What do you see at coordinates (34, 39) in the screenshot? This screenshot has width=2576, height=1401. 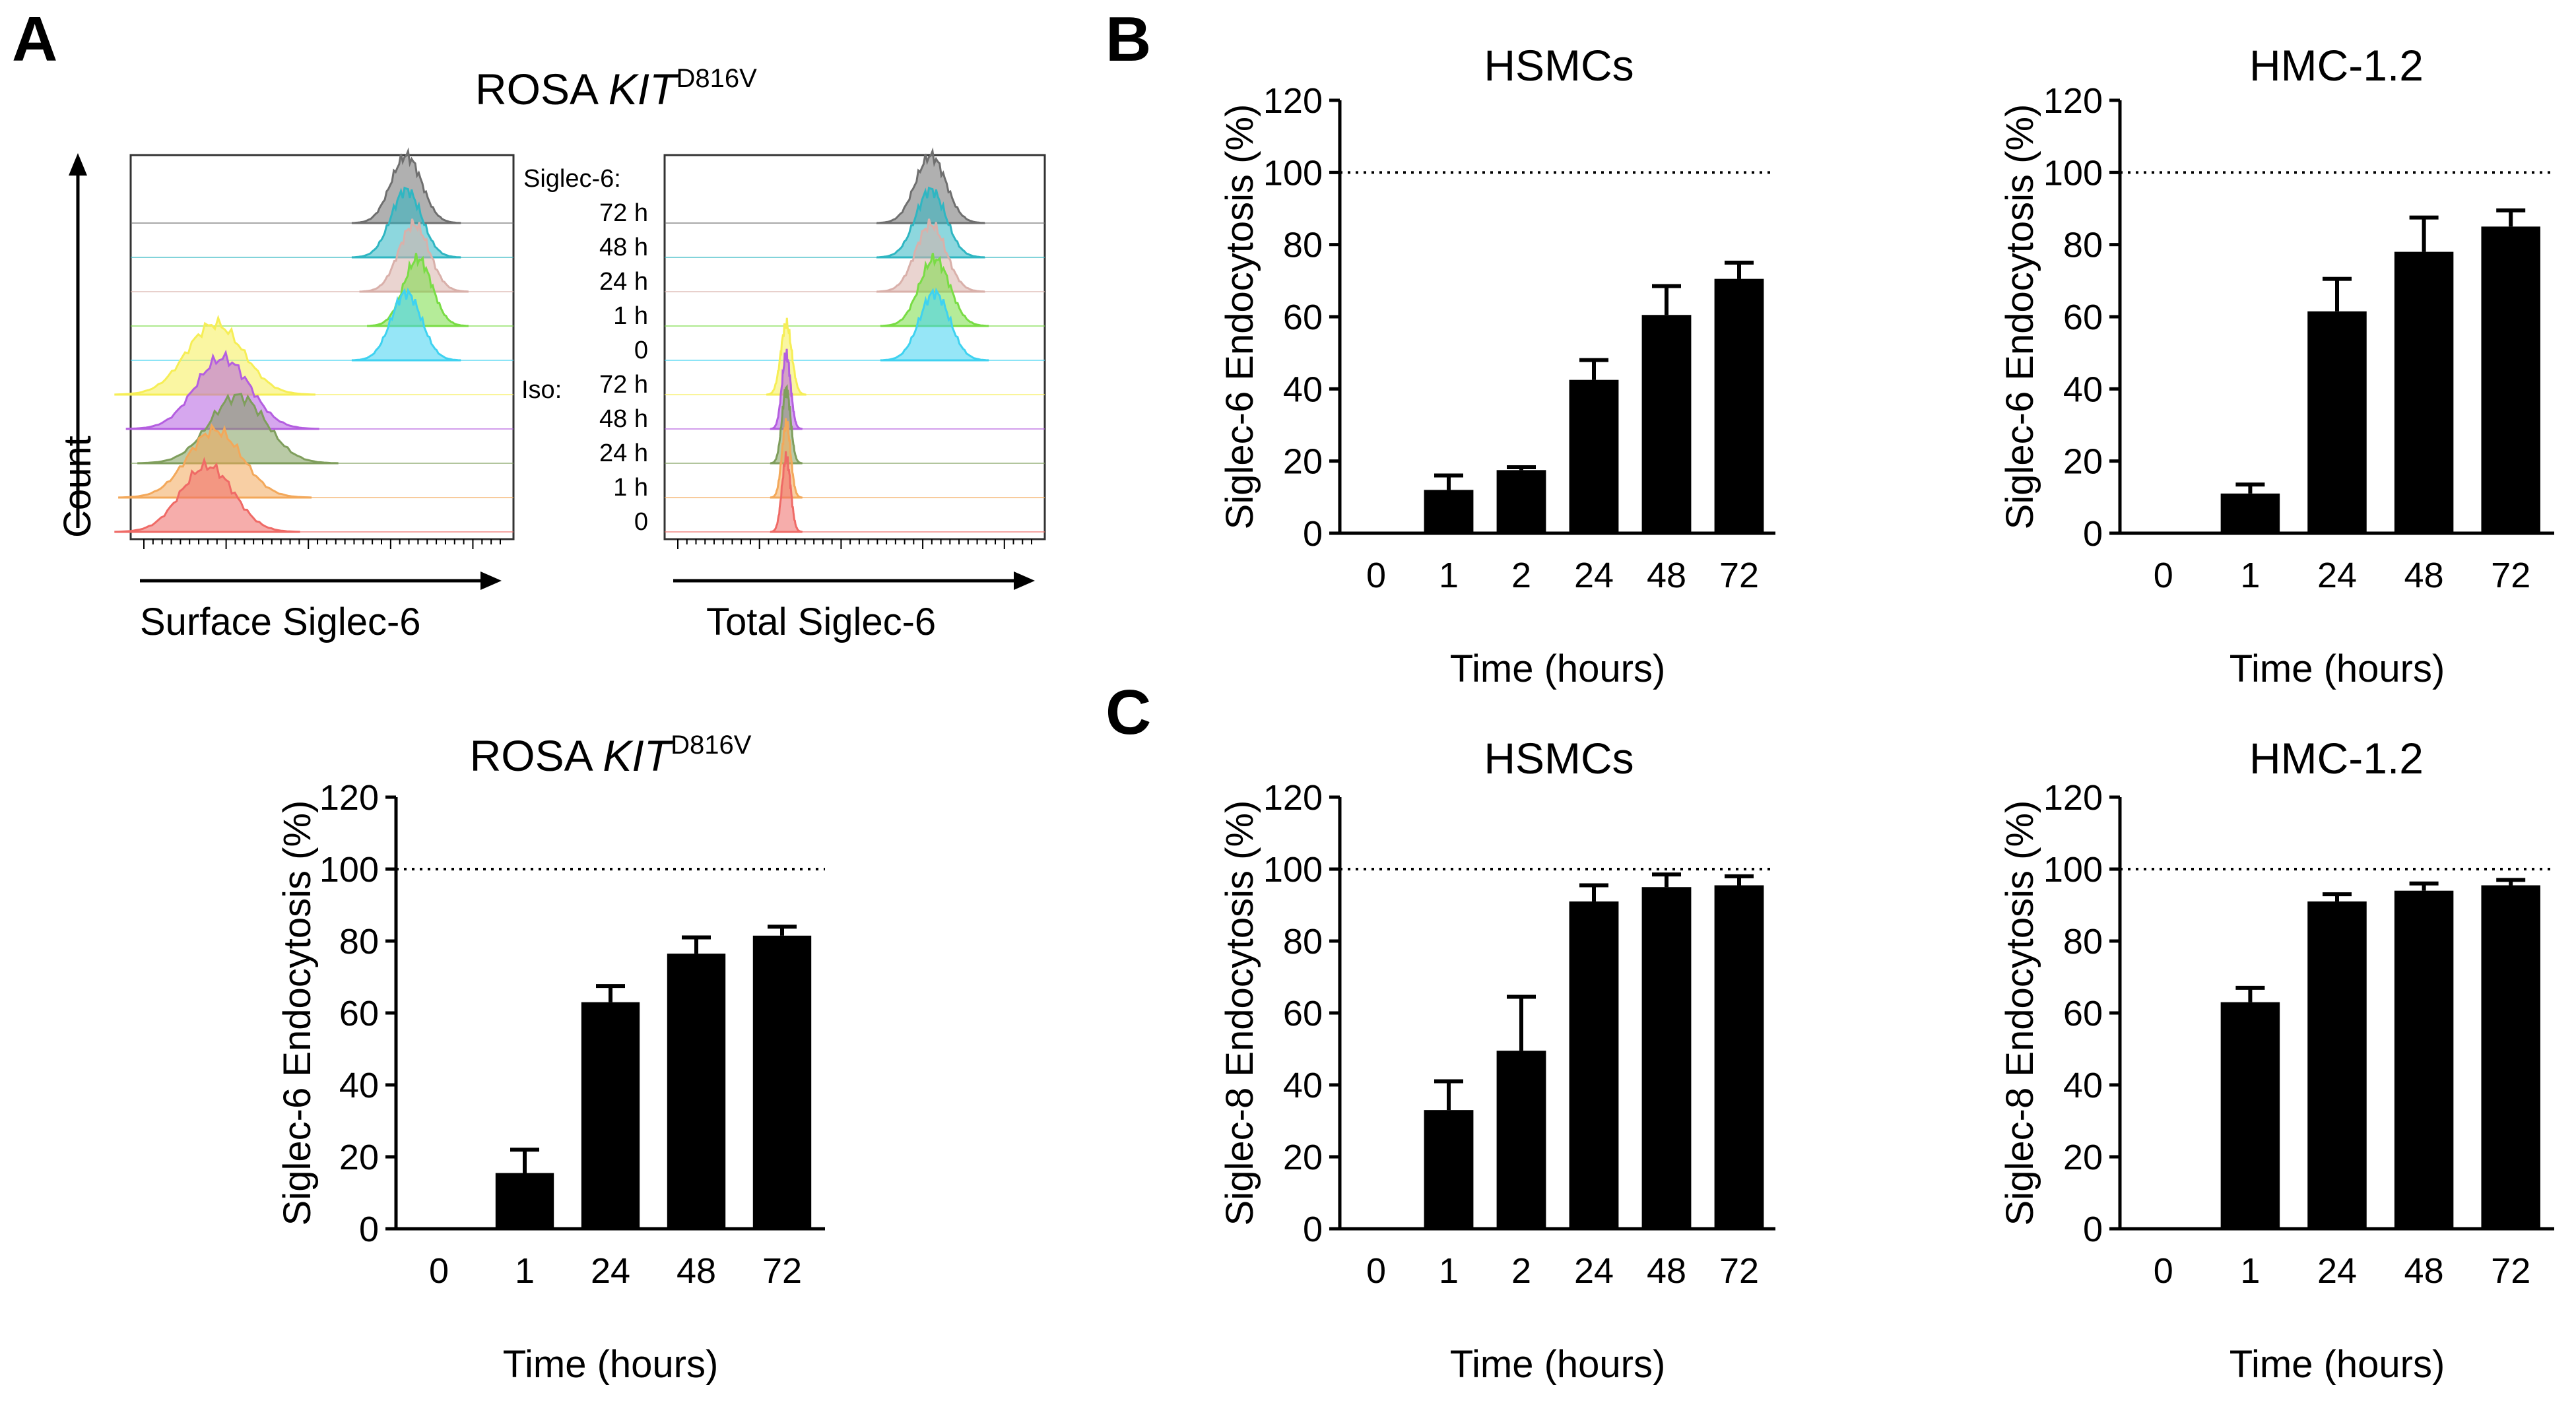 I see `panel-label-a: A` at bounding box center [34, 39].